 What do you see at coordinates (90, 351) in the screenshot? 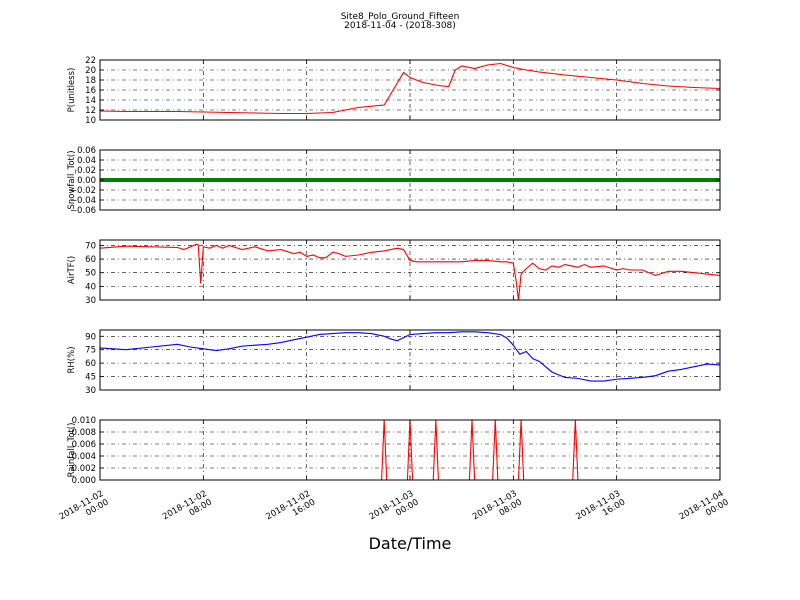
I see `y-tick-label: 75` at bounding box center [90, 351].